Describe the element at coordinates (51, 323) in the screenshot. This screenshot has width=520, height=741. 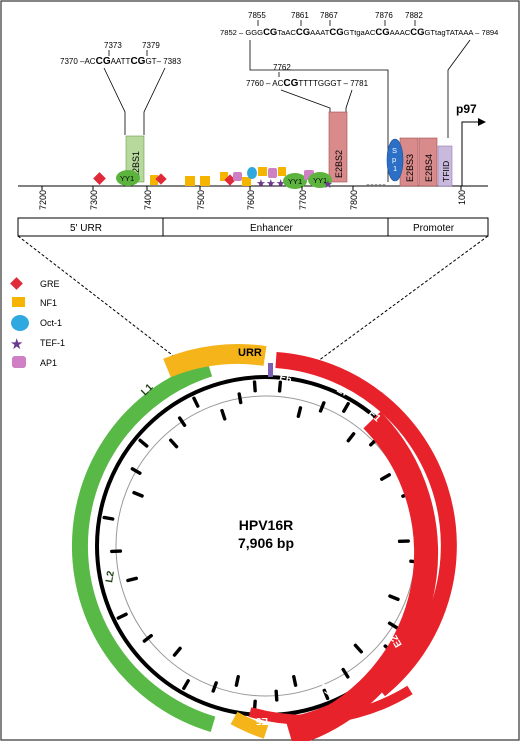
I see `legend-oct1-label: Oct-1` at that location.